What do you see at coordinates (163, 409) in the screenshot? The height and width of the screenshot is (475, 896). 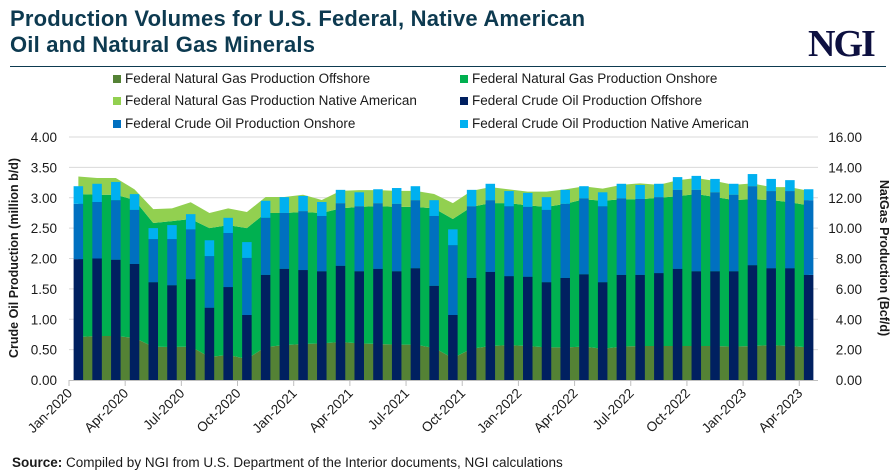 I see `x-tick-label: Jul-2020` at bounding box center [163, 409].